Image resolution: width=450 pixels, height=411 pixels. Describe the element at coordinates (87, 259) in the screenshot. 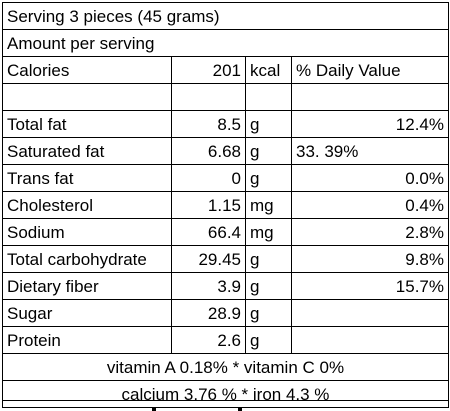

I see `nutrient-name: Total carbohydrate` at that location.